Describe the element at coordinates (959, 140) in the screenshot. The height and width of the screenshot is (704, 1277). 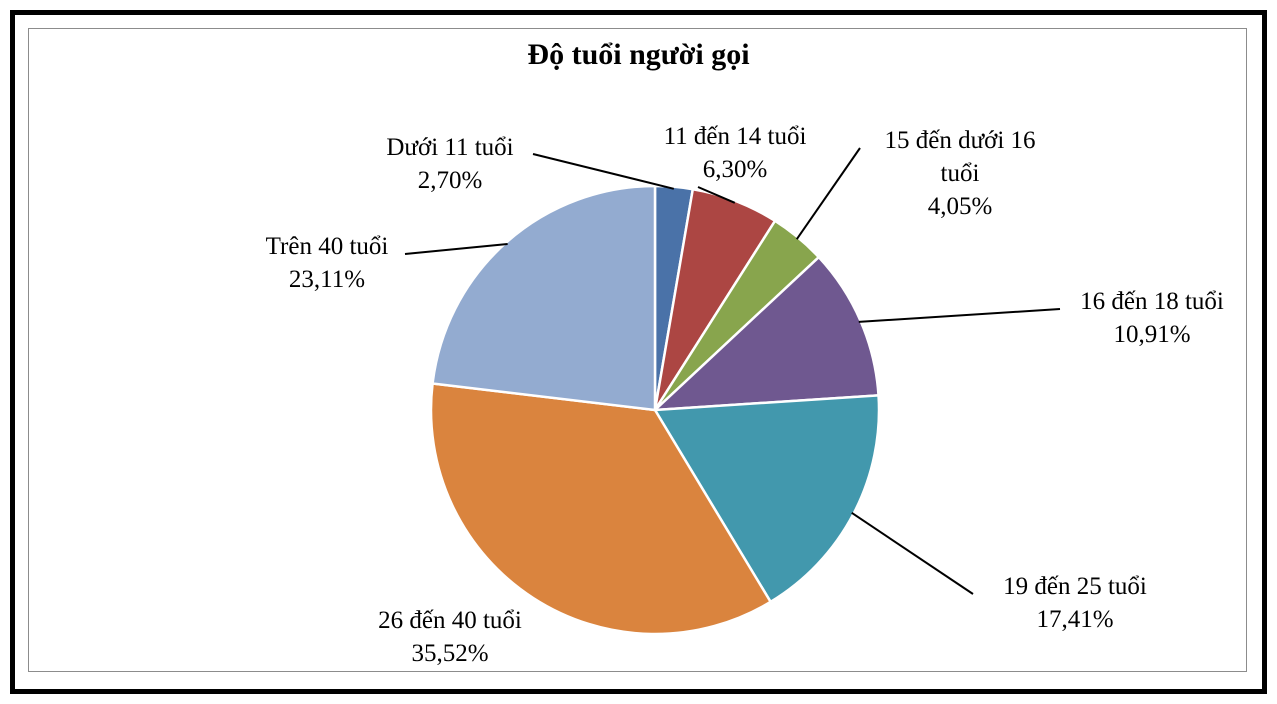
I see `slice-category-label-2: 15 đến dưới 16` at that location.